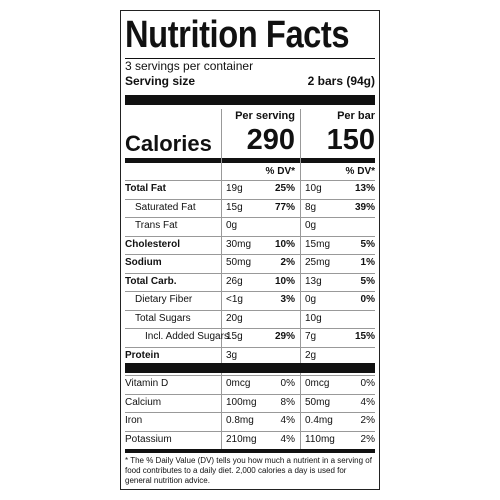 This screenshot has height=500, width=500. What do you see at coordinates (311, 336) in the screenshot?
I see `amount: 7g` at bounding box center [311, 336].